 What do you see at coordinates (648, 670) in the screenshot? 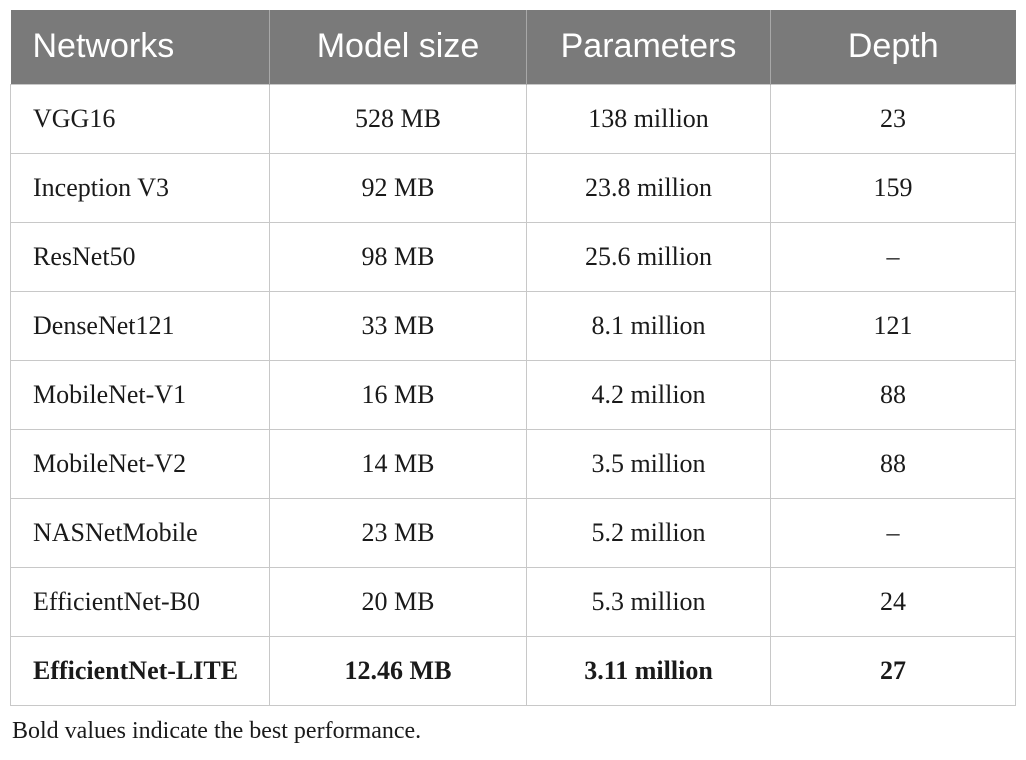
I see `cell-parameters: 3.11 million` at bounding box center [648, 670].